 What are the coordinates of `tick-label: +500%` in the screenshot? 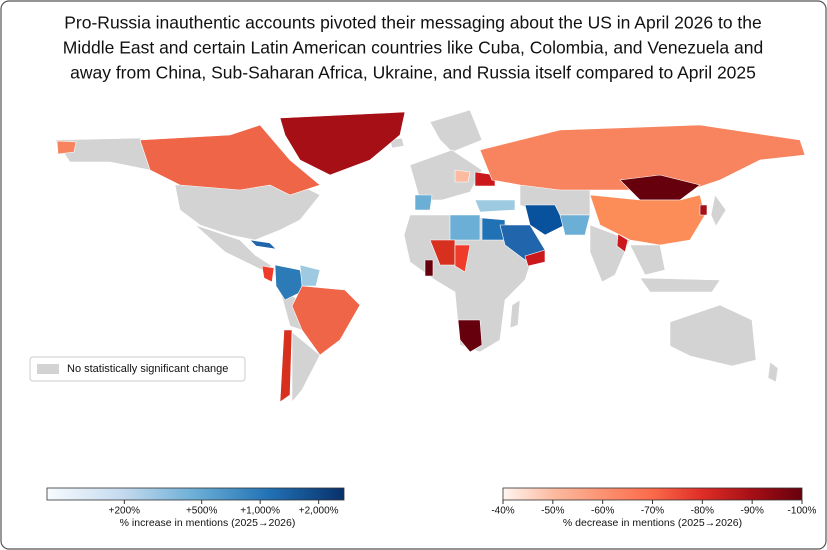 It's located at (202, 511).